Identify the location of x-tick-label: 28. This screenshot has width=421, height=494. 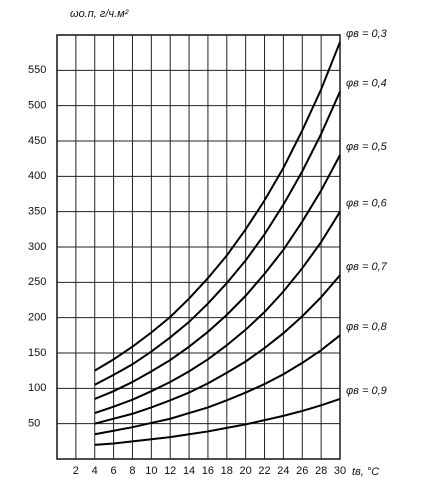
(321, 471).